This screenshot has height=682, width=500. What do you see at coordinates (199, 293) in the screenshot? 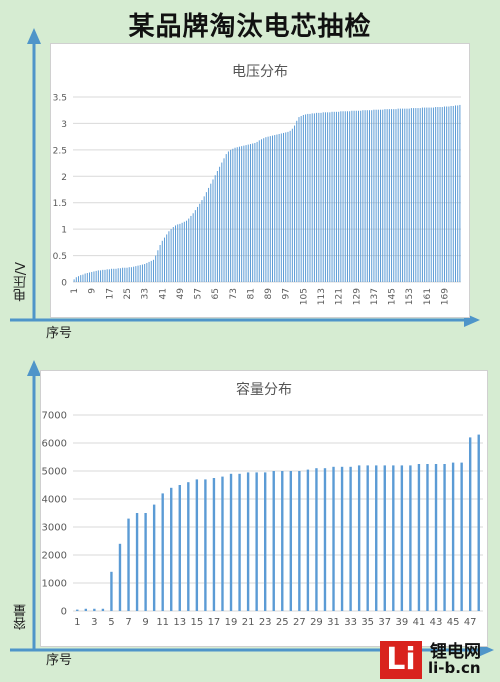
I see `x-tick-label: 57` at bounding box center [199, 293].